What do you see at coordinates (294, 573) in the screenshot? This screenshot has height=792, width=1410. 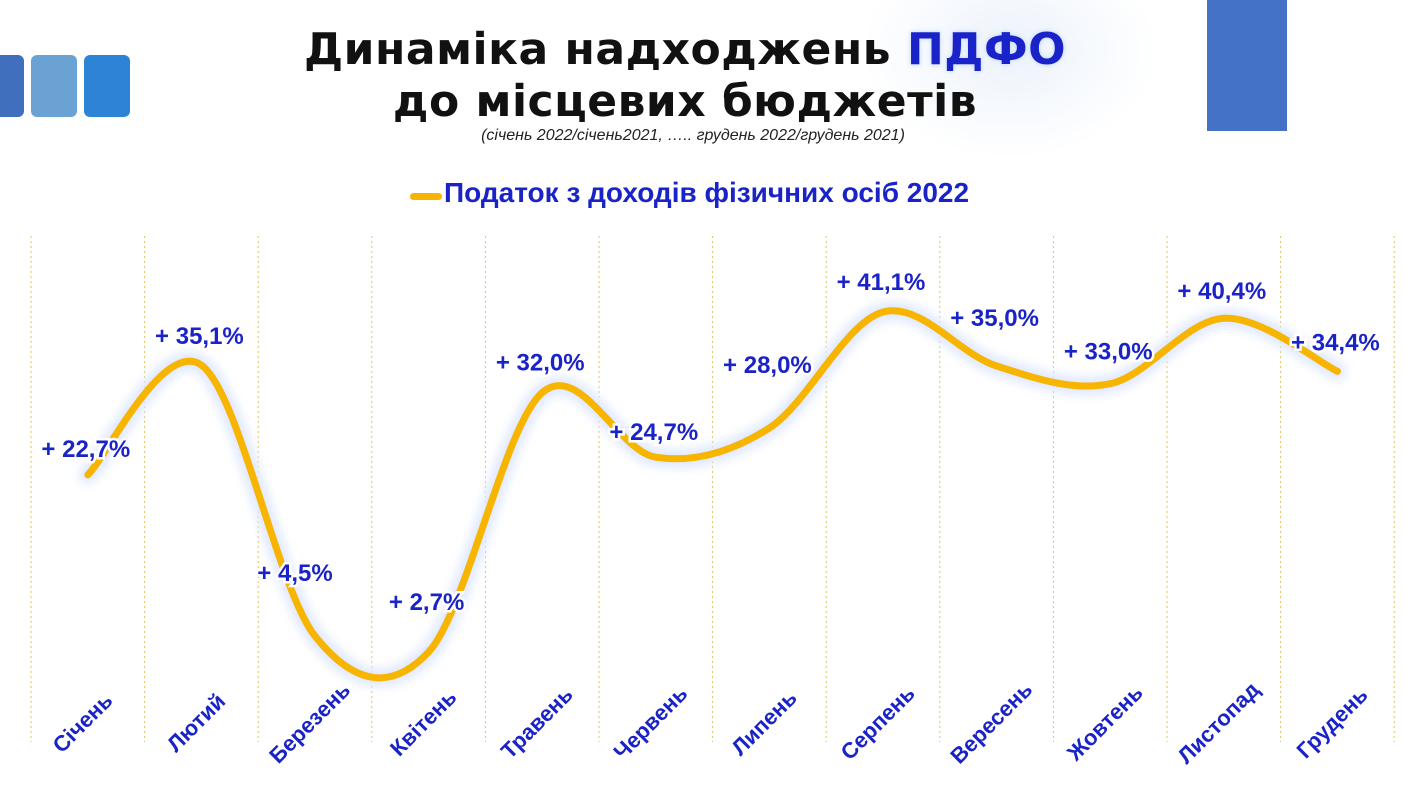 I see `data-label: + 4,5%` at bounding box center [294, 573].